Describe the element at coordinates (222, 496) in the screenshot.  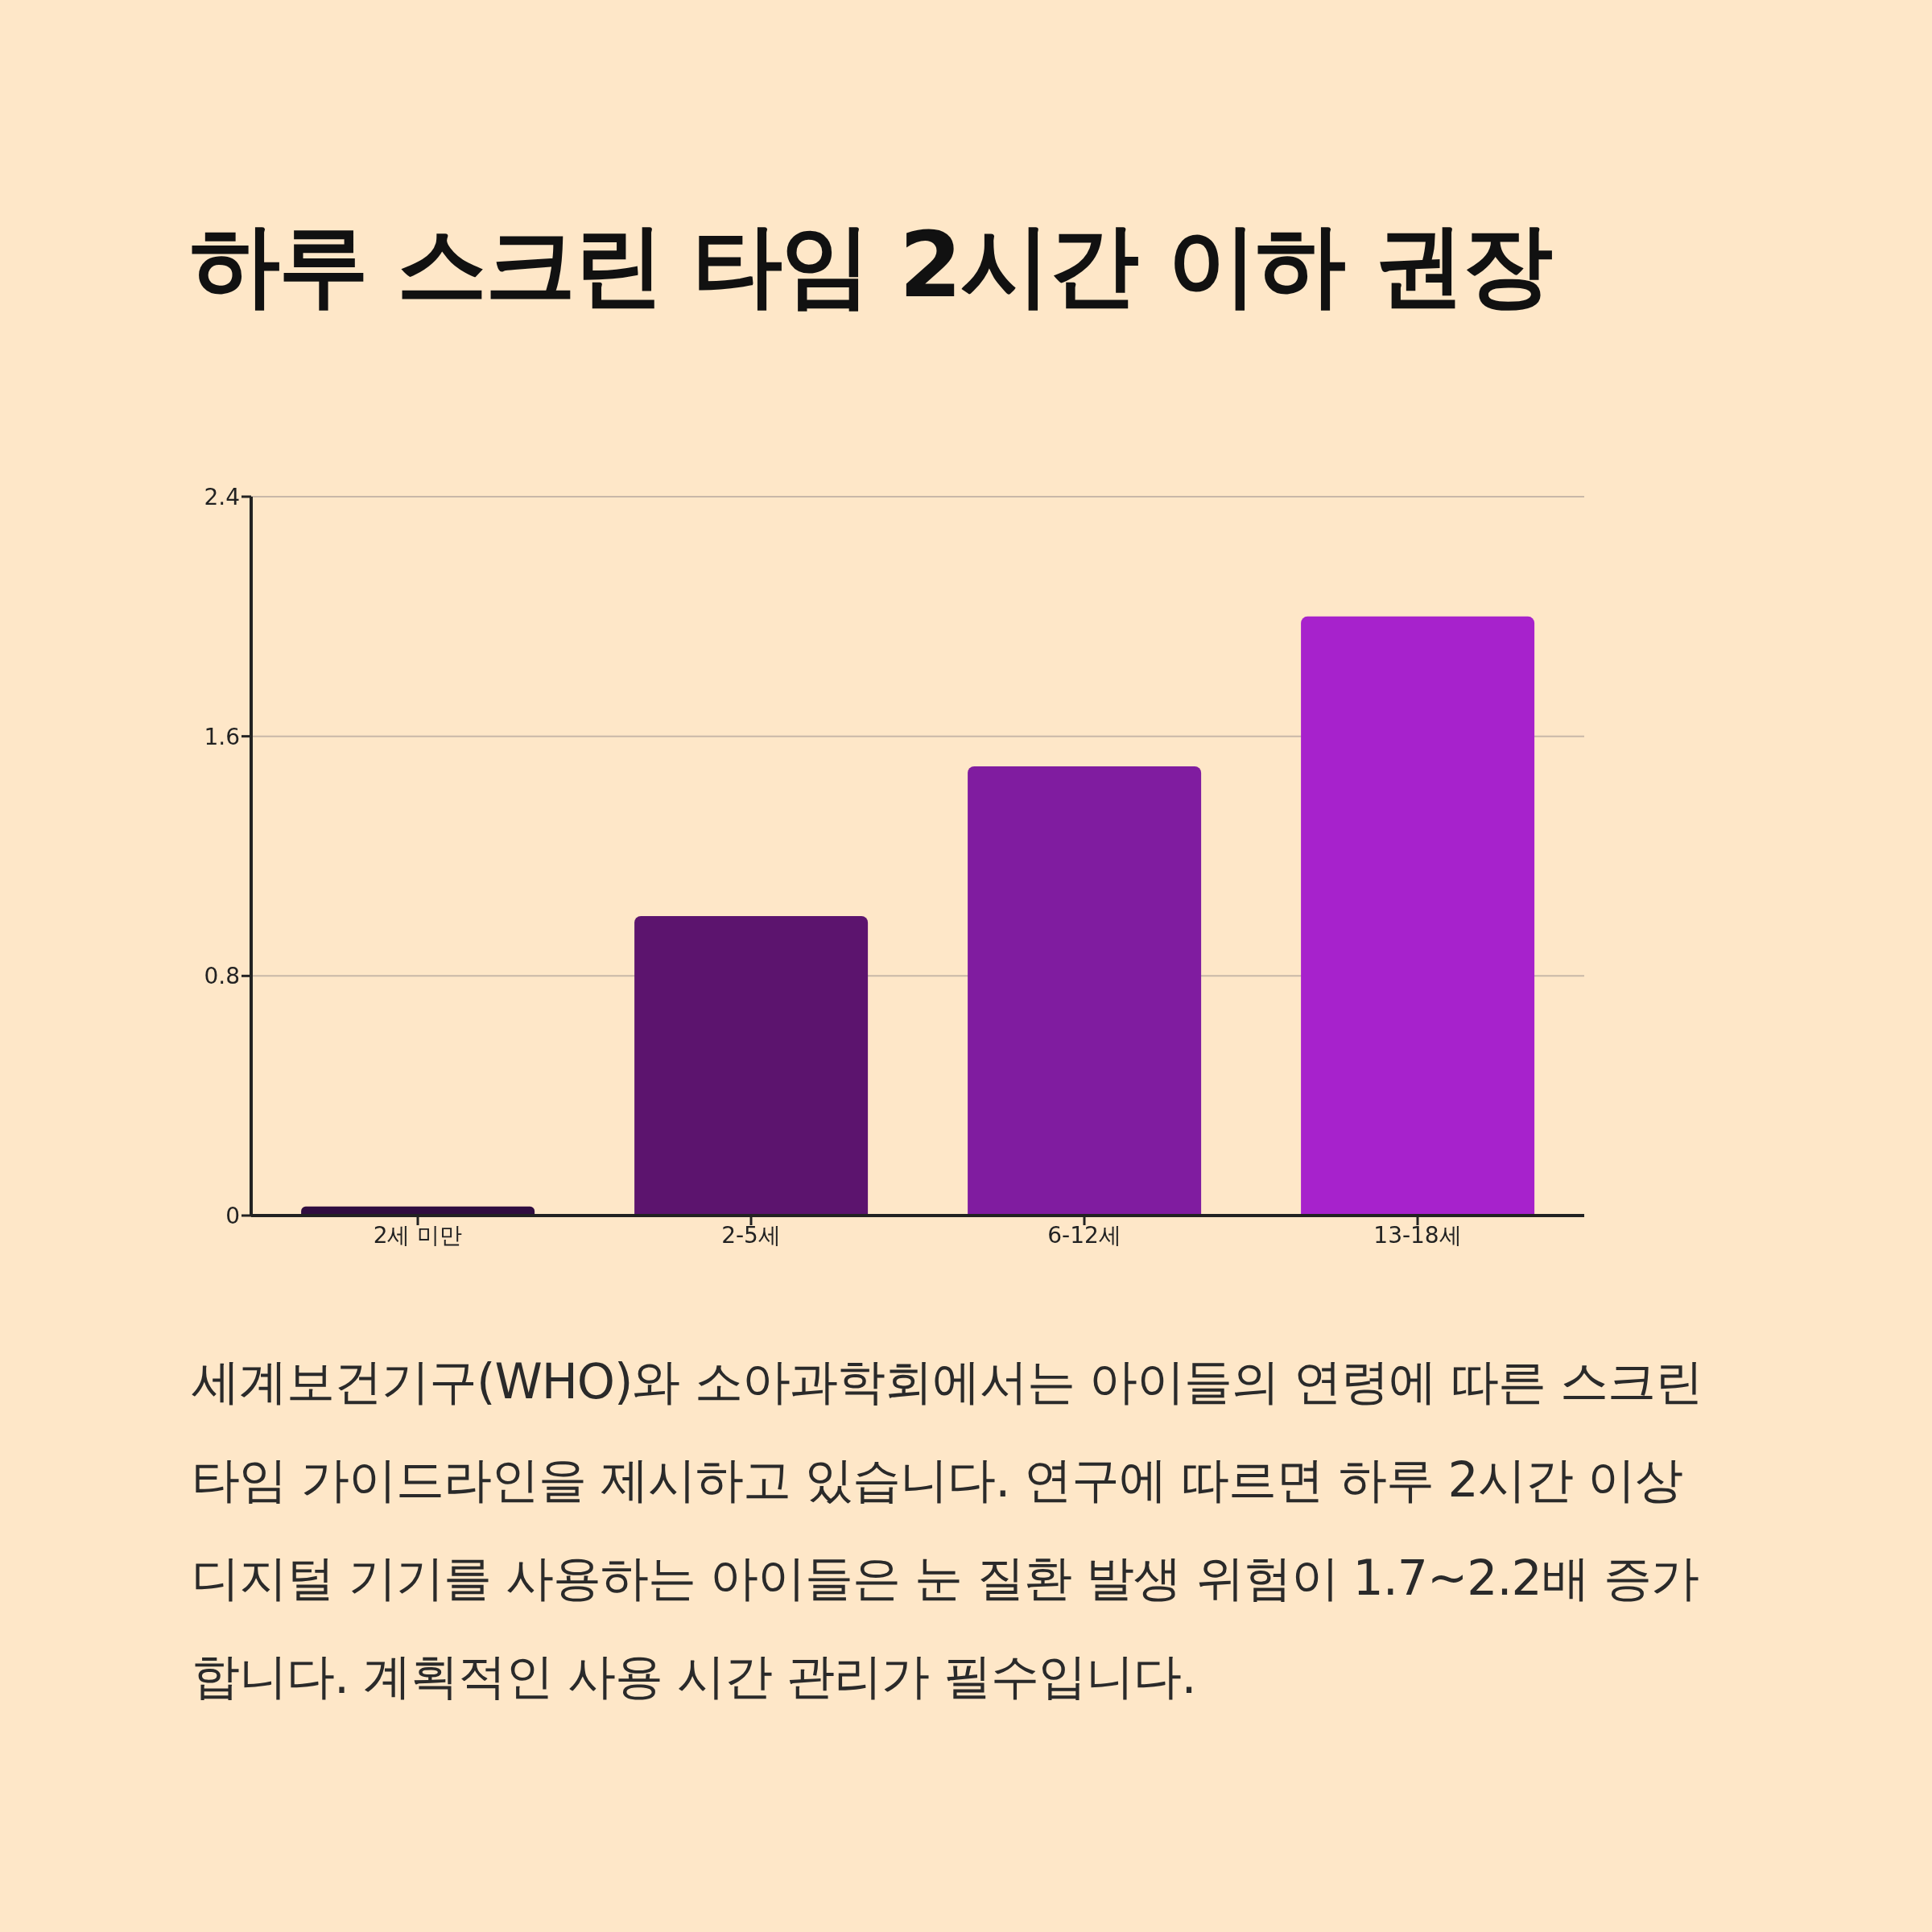
I see `y-tick-label: 2.4` at that location.